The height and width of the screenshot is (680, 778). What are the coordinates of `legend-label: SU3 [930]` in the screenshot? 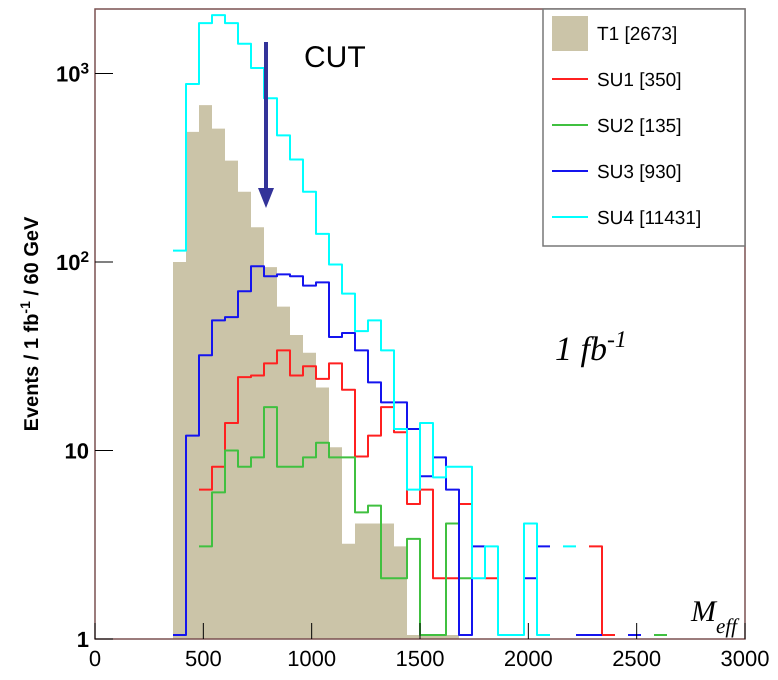 It's located at (639, 172).